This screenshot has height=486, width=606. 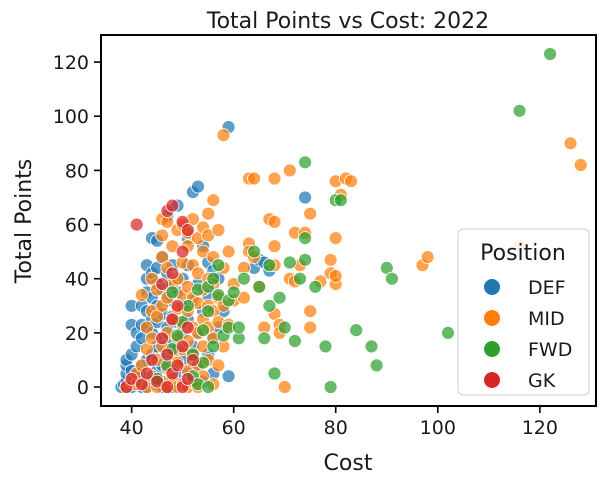 I want to click on legend-label-def: DEF, so click(x=547, y=288).